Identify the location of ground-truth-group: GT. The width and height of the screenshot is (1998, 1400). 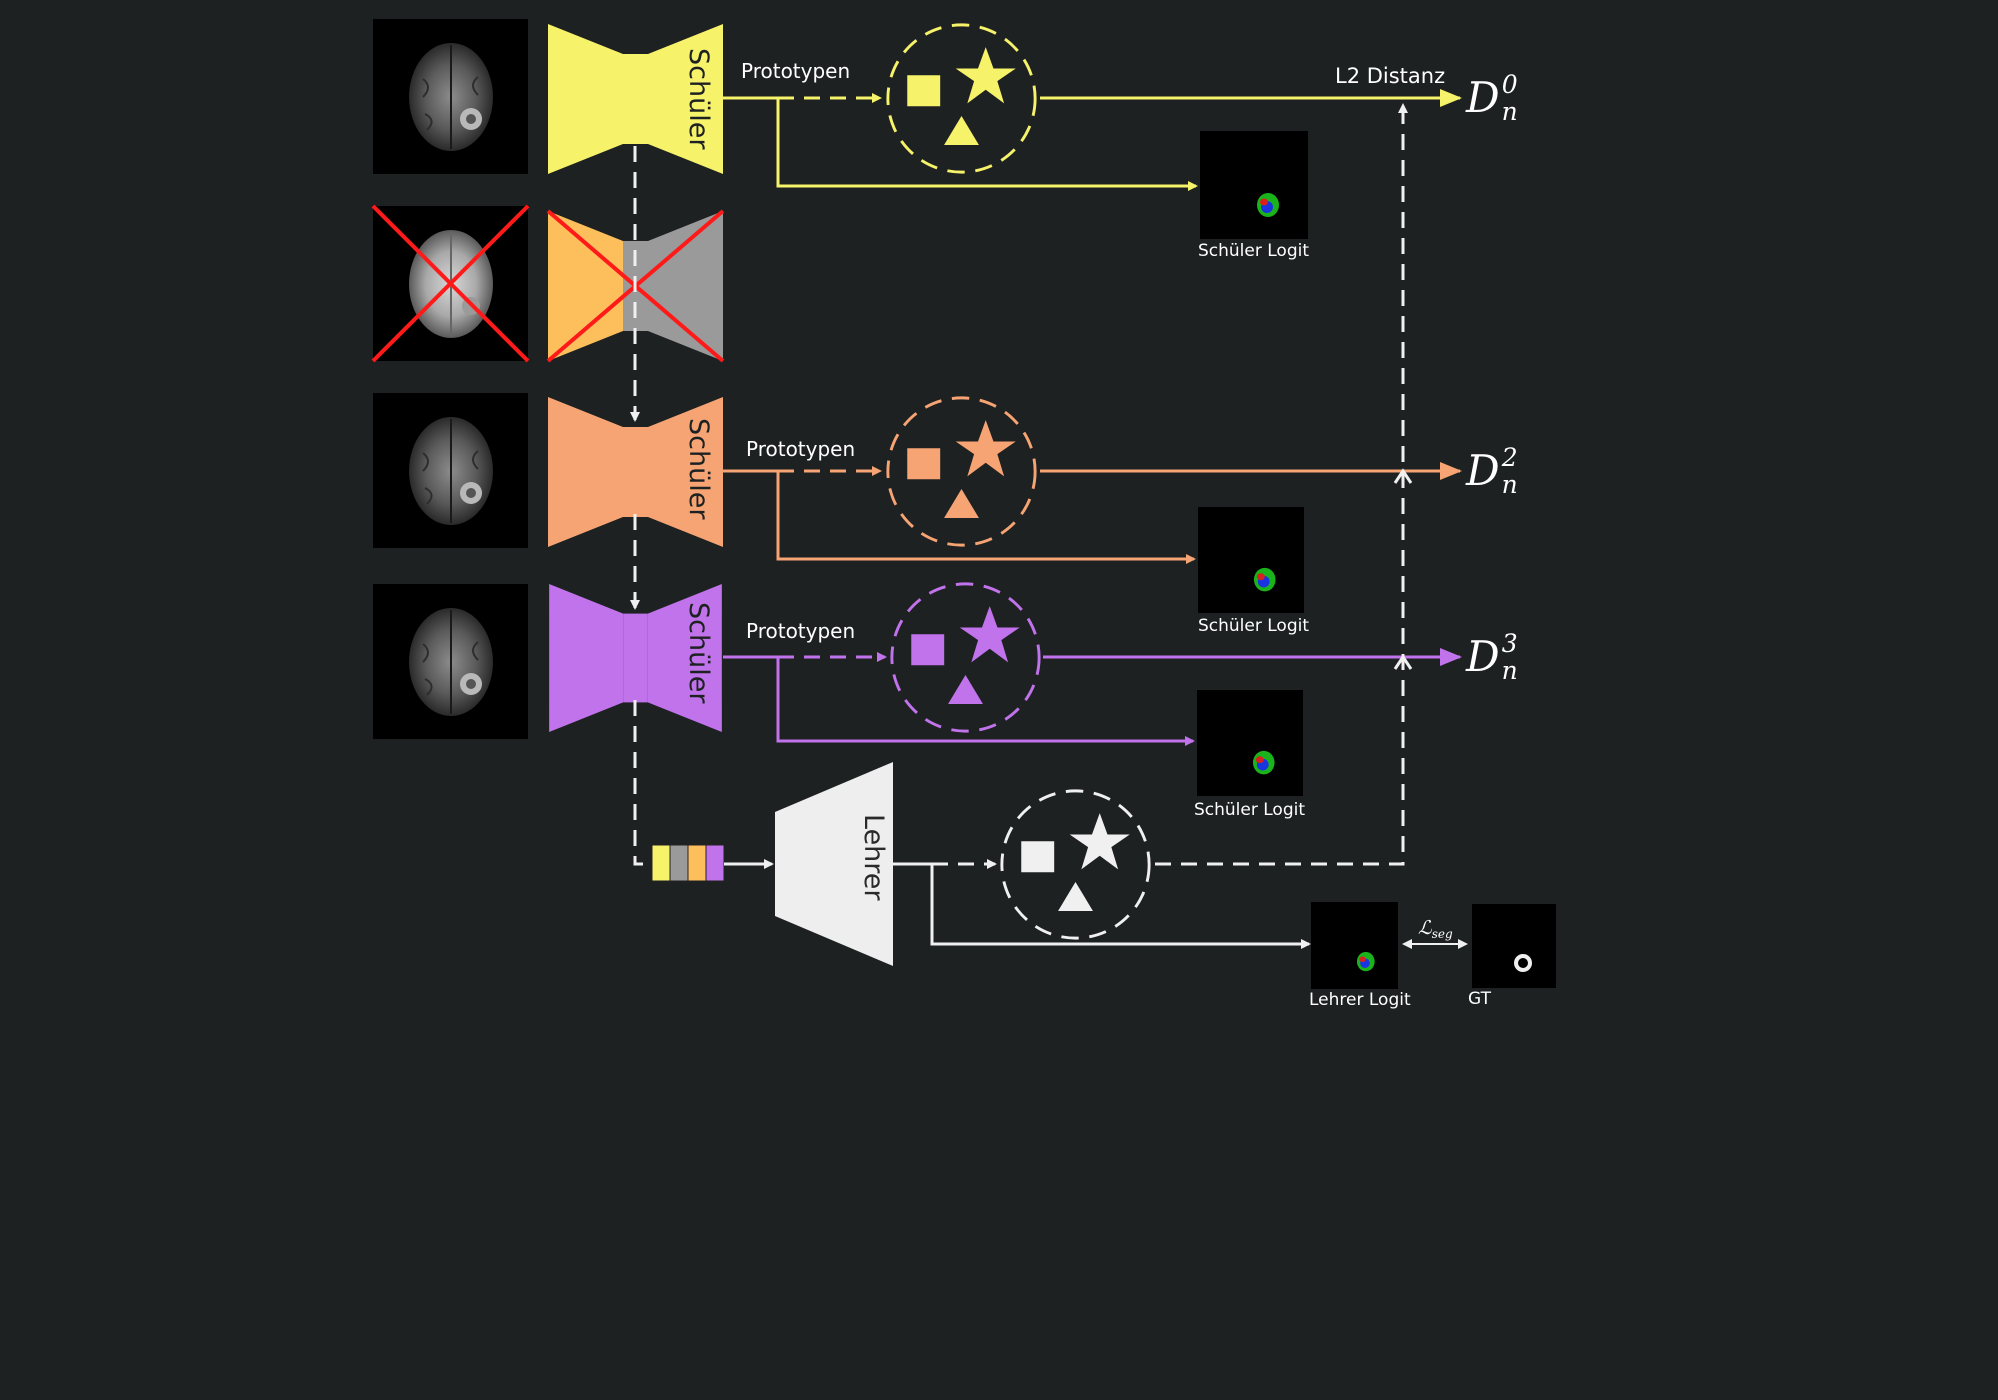
(1512, 956).